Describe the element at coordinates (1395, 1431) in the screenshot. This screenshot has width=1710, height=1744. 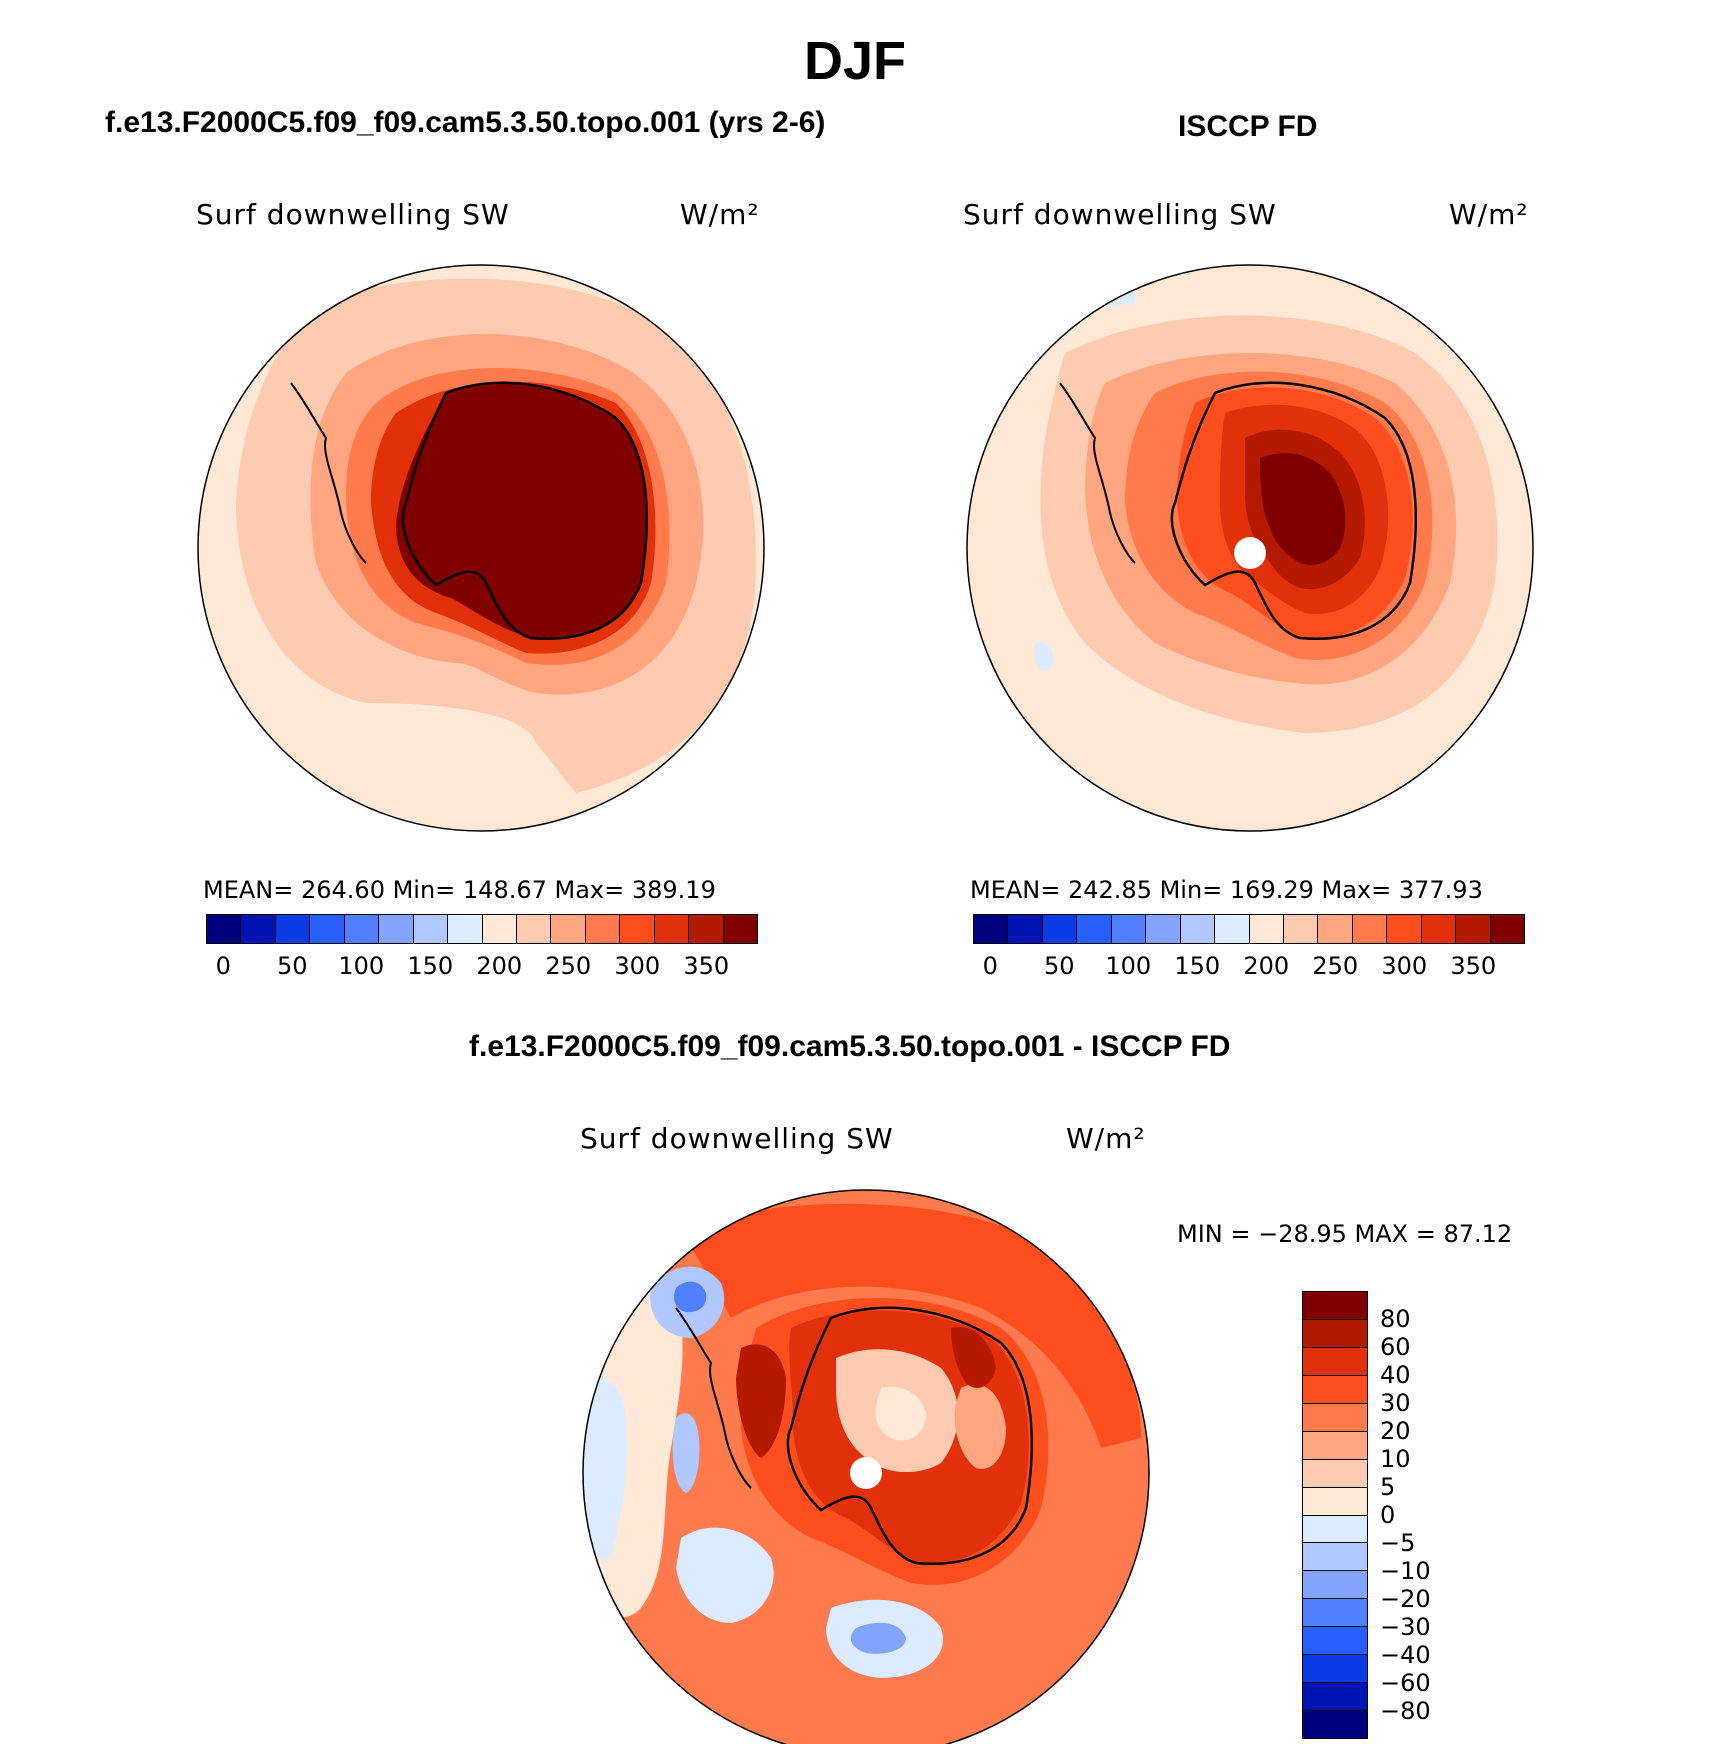
I see `colorbar-tick-label: 20` at that location.